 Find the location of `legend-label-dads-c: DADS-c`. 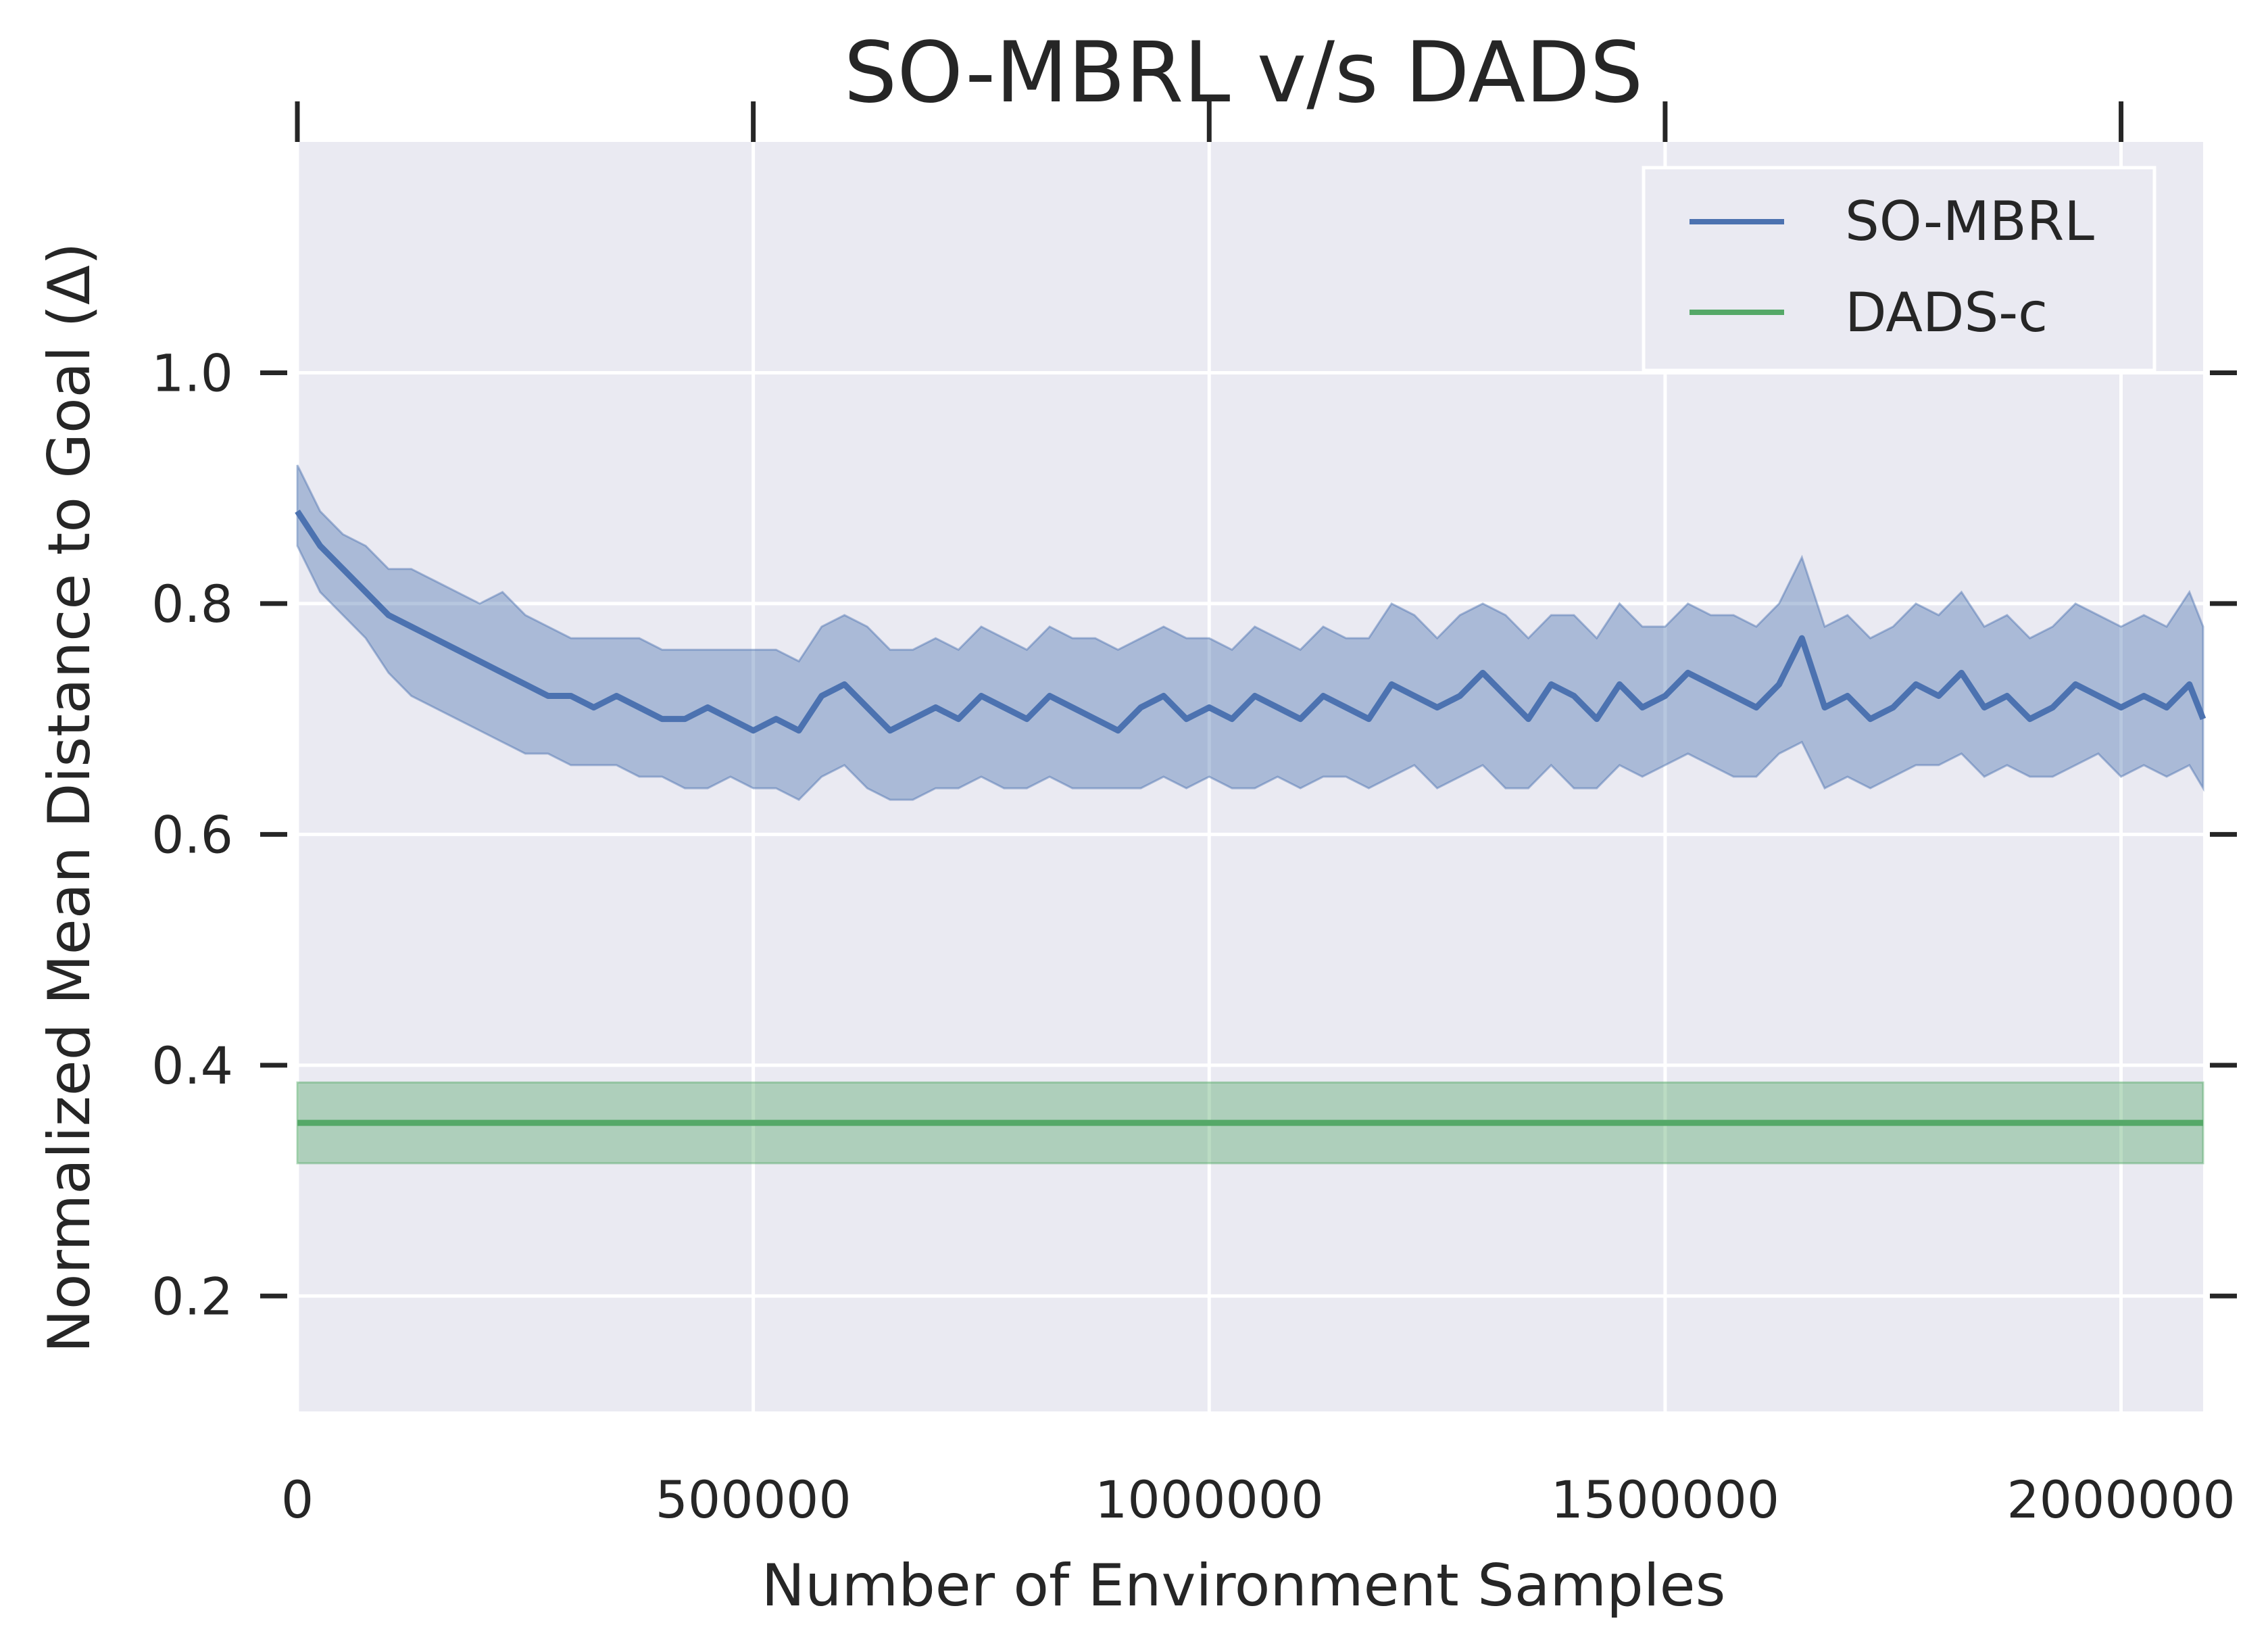

legend-label-dads-c: DADS-c is located at coordinates (1946, 312).